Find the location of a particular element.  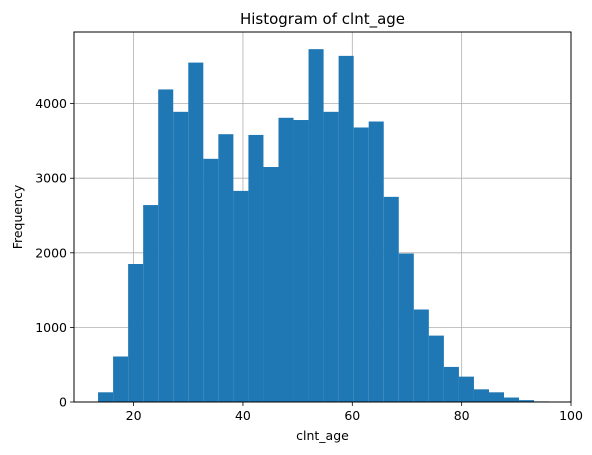

x-tick-label: 20 is located at coordinates (134, 415).